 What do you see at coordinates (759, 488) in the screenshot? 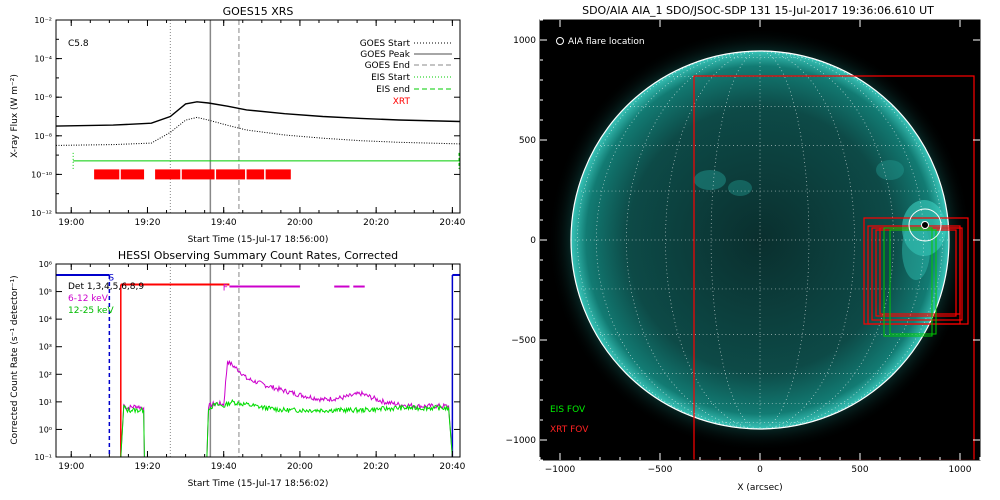
I see `aia-xlabel: X (arcsec)` at bounding box center [759, 488].